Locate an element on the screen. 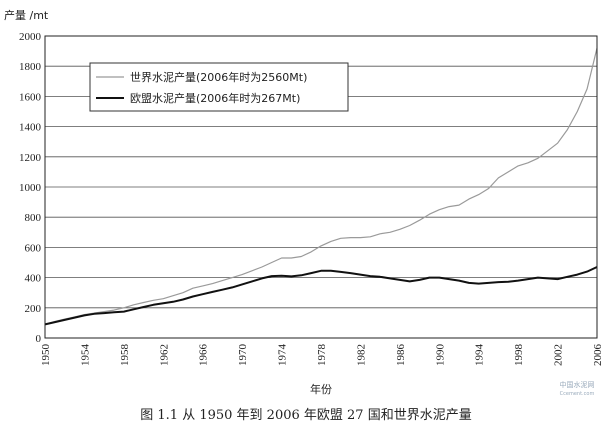 The image size is (612, 427). x-tick-label: 2002 is located at coordinates (559, 355).